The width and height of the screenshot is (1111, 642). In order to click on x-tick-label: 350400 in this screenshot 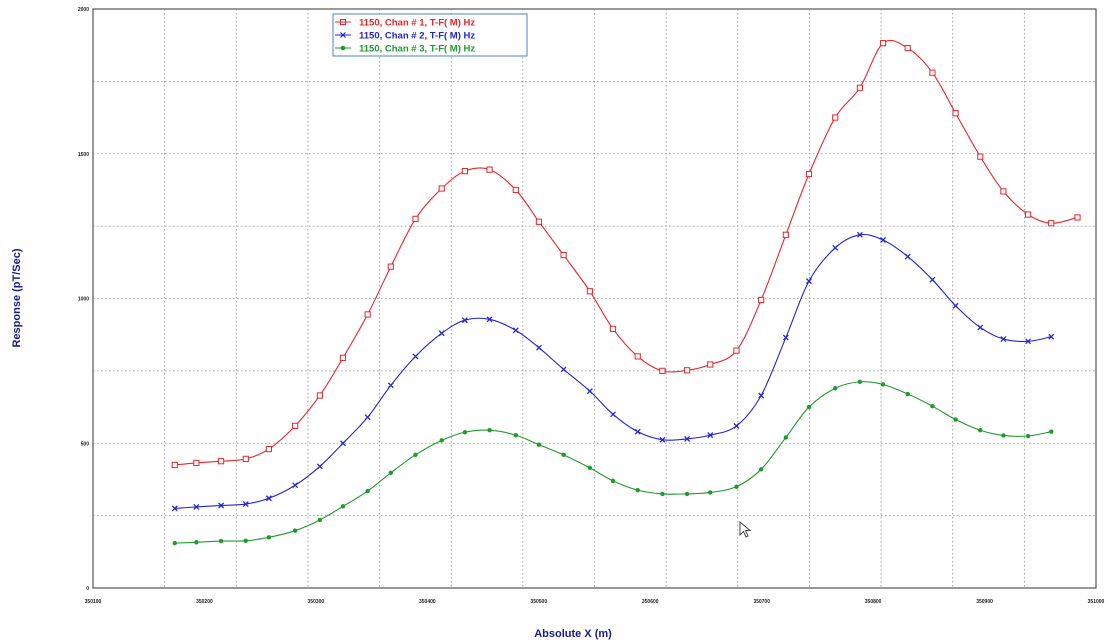, I will do `click(427, 602)`.